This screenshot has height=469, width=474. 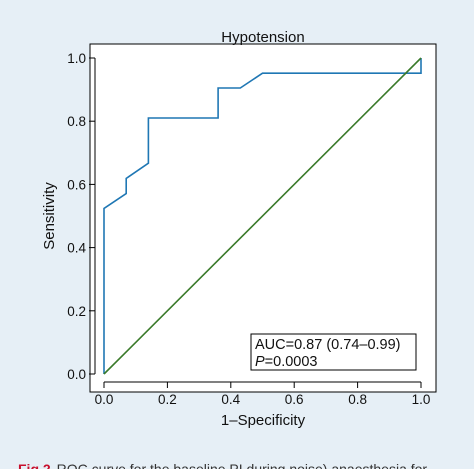 What do you see at coordinates (76, 311) in the screenshot?
I see `y-tick-label: 0.2` at bounding box center [76, 311].